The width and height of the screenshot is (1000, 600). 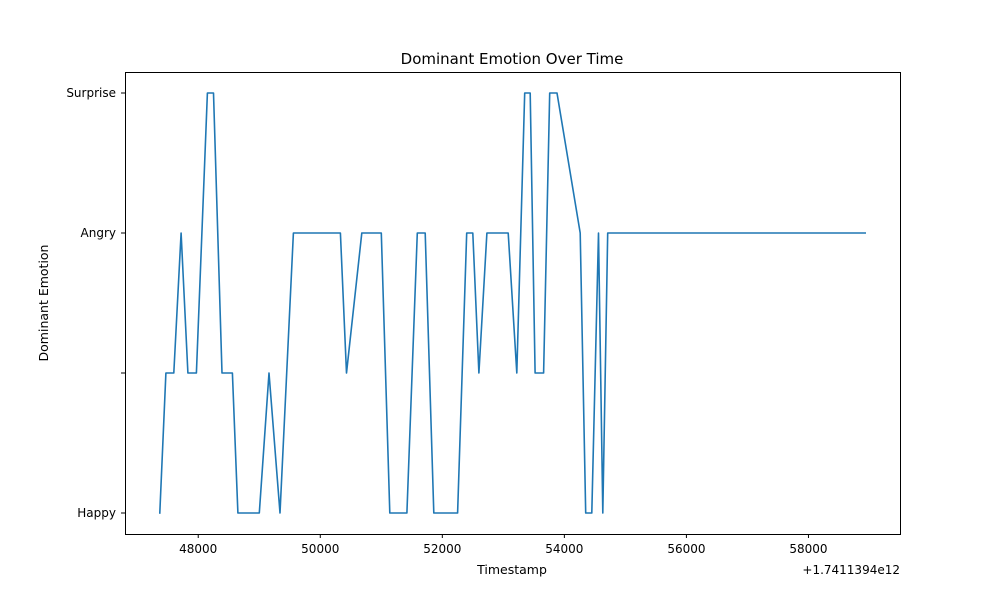 I want to click on x-axis-offset-label: +1.7411394e12, so click(x=851, y=570).